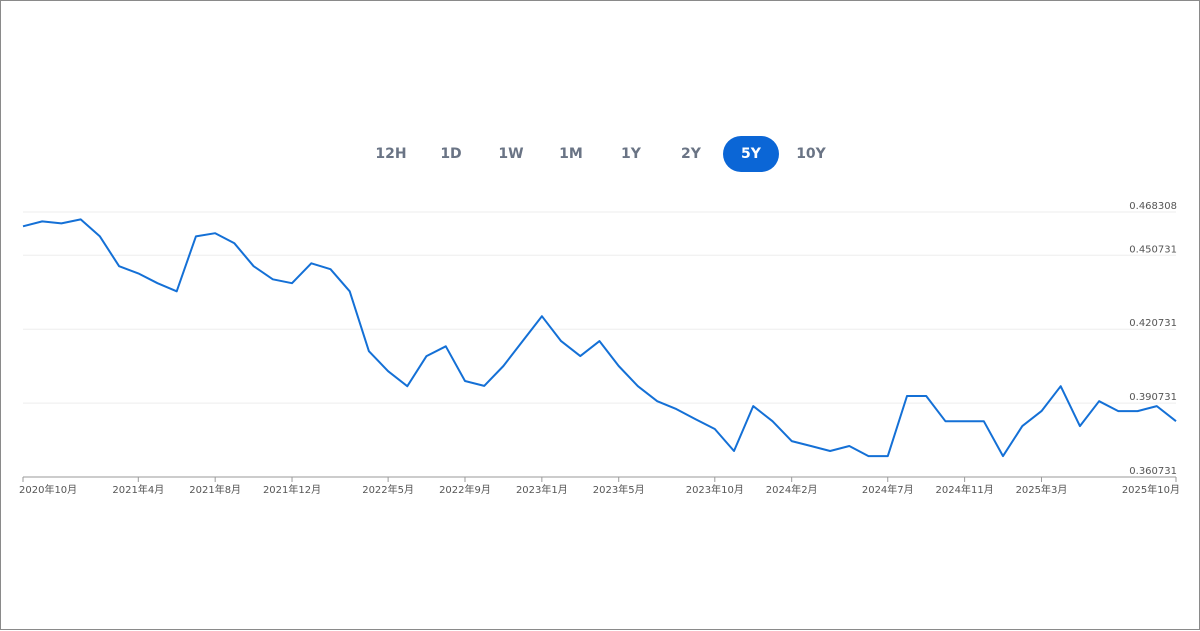  What do you see at coordinates (1153, 249) in the screenshot?
I see `y-tick-label: 0.450731` at bounding box center [1153, 249].